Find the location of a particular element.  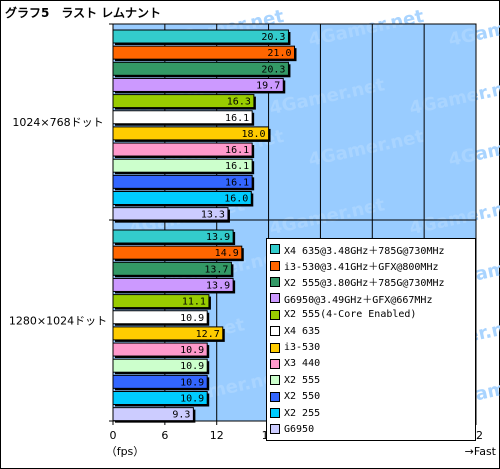

watermark-text: 4Gamer.net is located at coordinates (473, 28).